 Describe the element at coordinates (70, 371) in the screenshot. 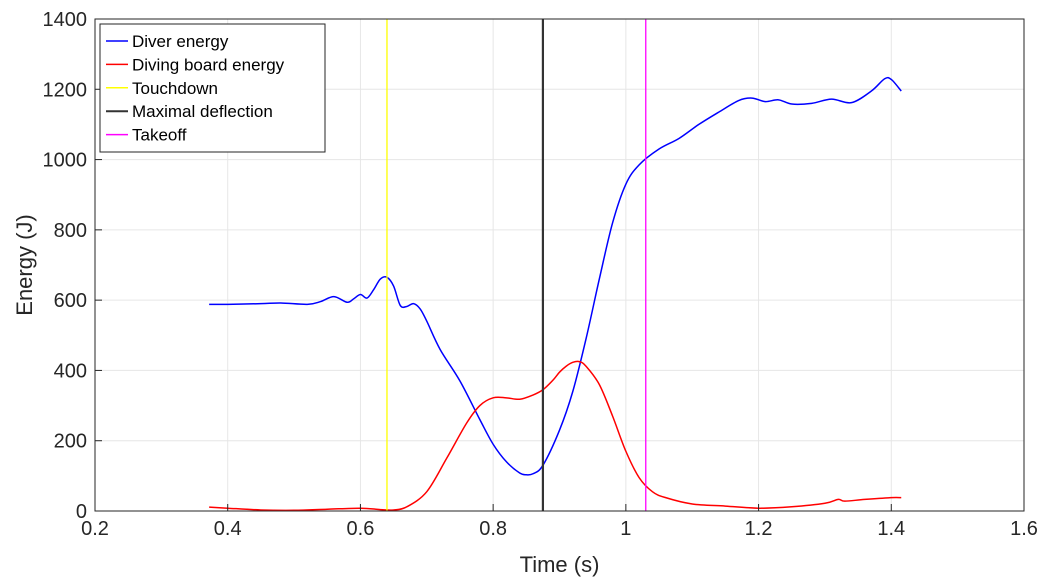

I see `y-tick-label: 400` at that location.